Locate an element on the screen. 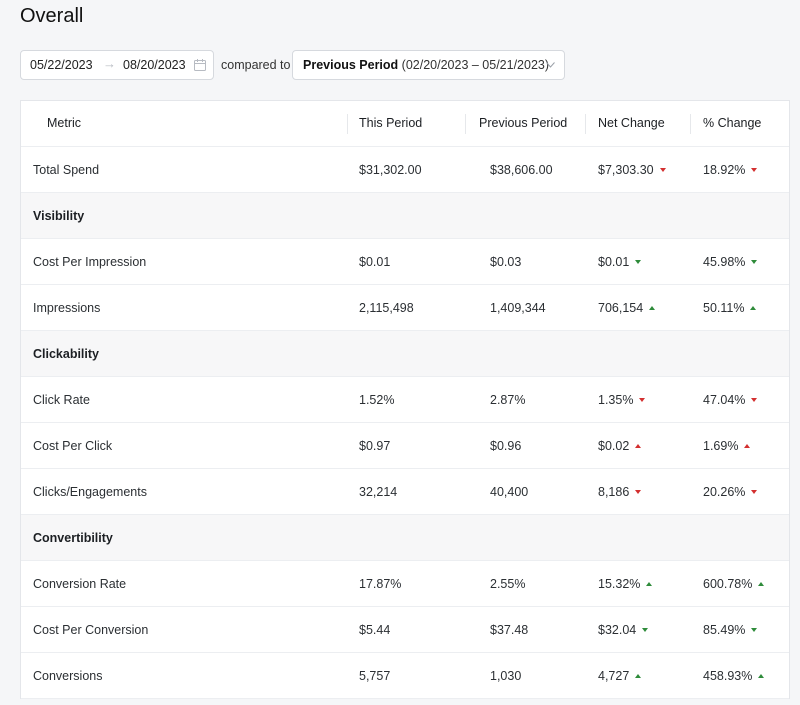  pct-change-value: 1.69% is located at coordinates (721, 446).